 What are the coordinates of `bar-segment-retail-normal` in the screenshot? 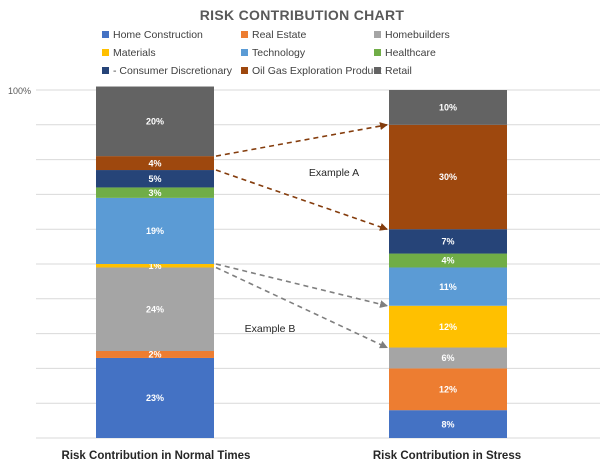 It's located at (155, 121).